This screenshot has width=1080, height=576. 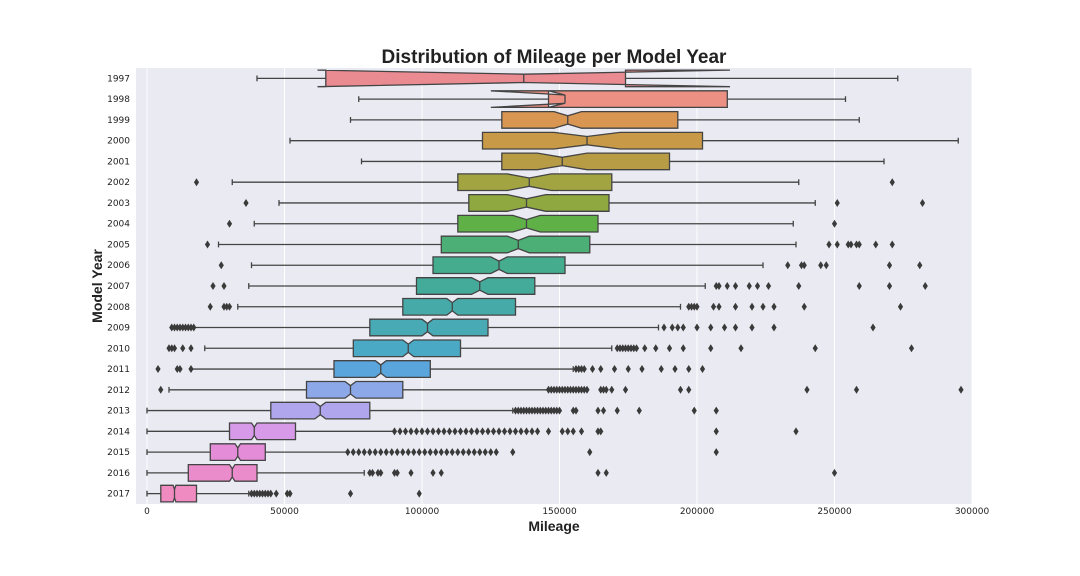 What do you see at coordinates (554, 526) in the screenshot?
I see `x-axis-label: Mileage` at bounding box center [554, 526].